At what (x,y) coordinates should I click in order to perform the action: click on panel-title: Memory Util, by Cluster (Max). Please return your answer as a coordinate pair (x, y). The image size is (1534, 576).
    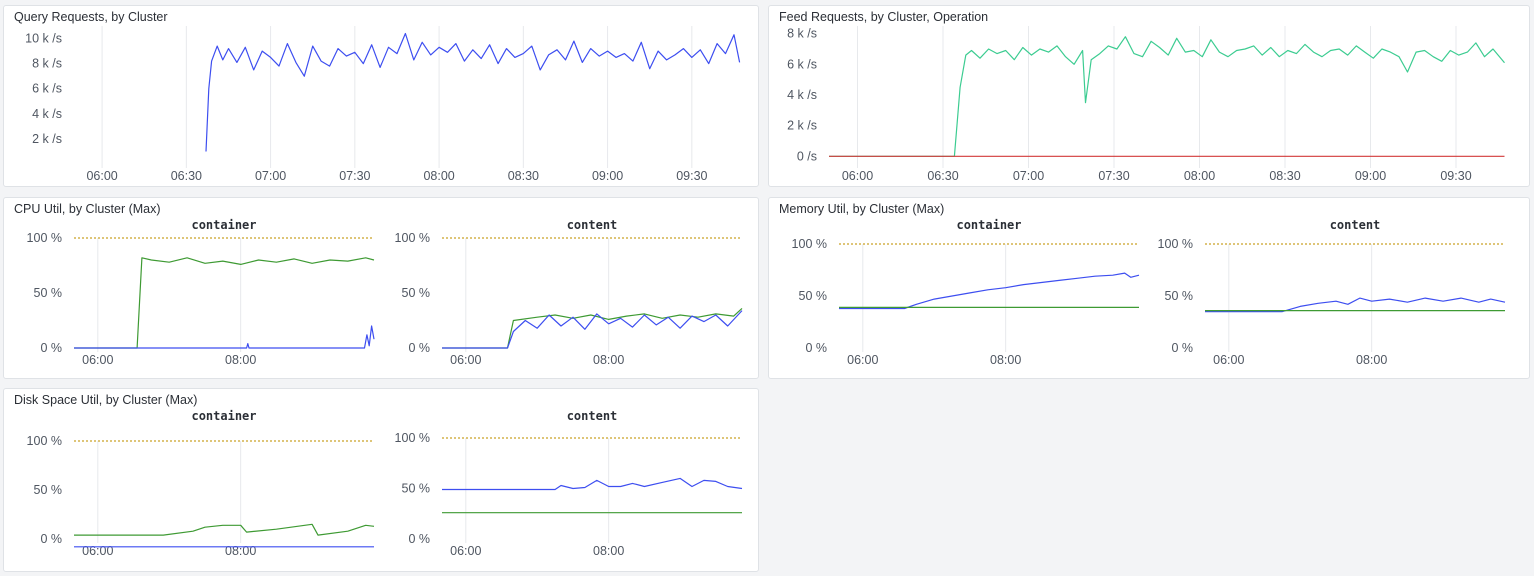
    Looking at the image, I should click on (862, 209).